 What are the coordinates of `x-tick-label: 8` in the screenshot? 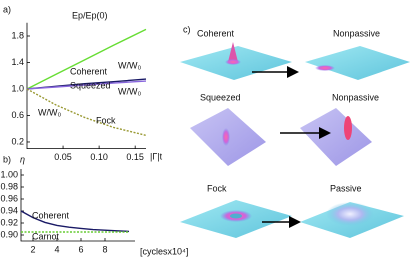 It's located at (104, 249).